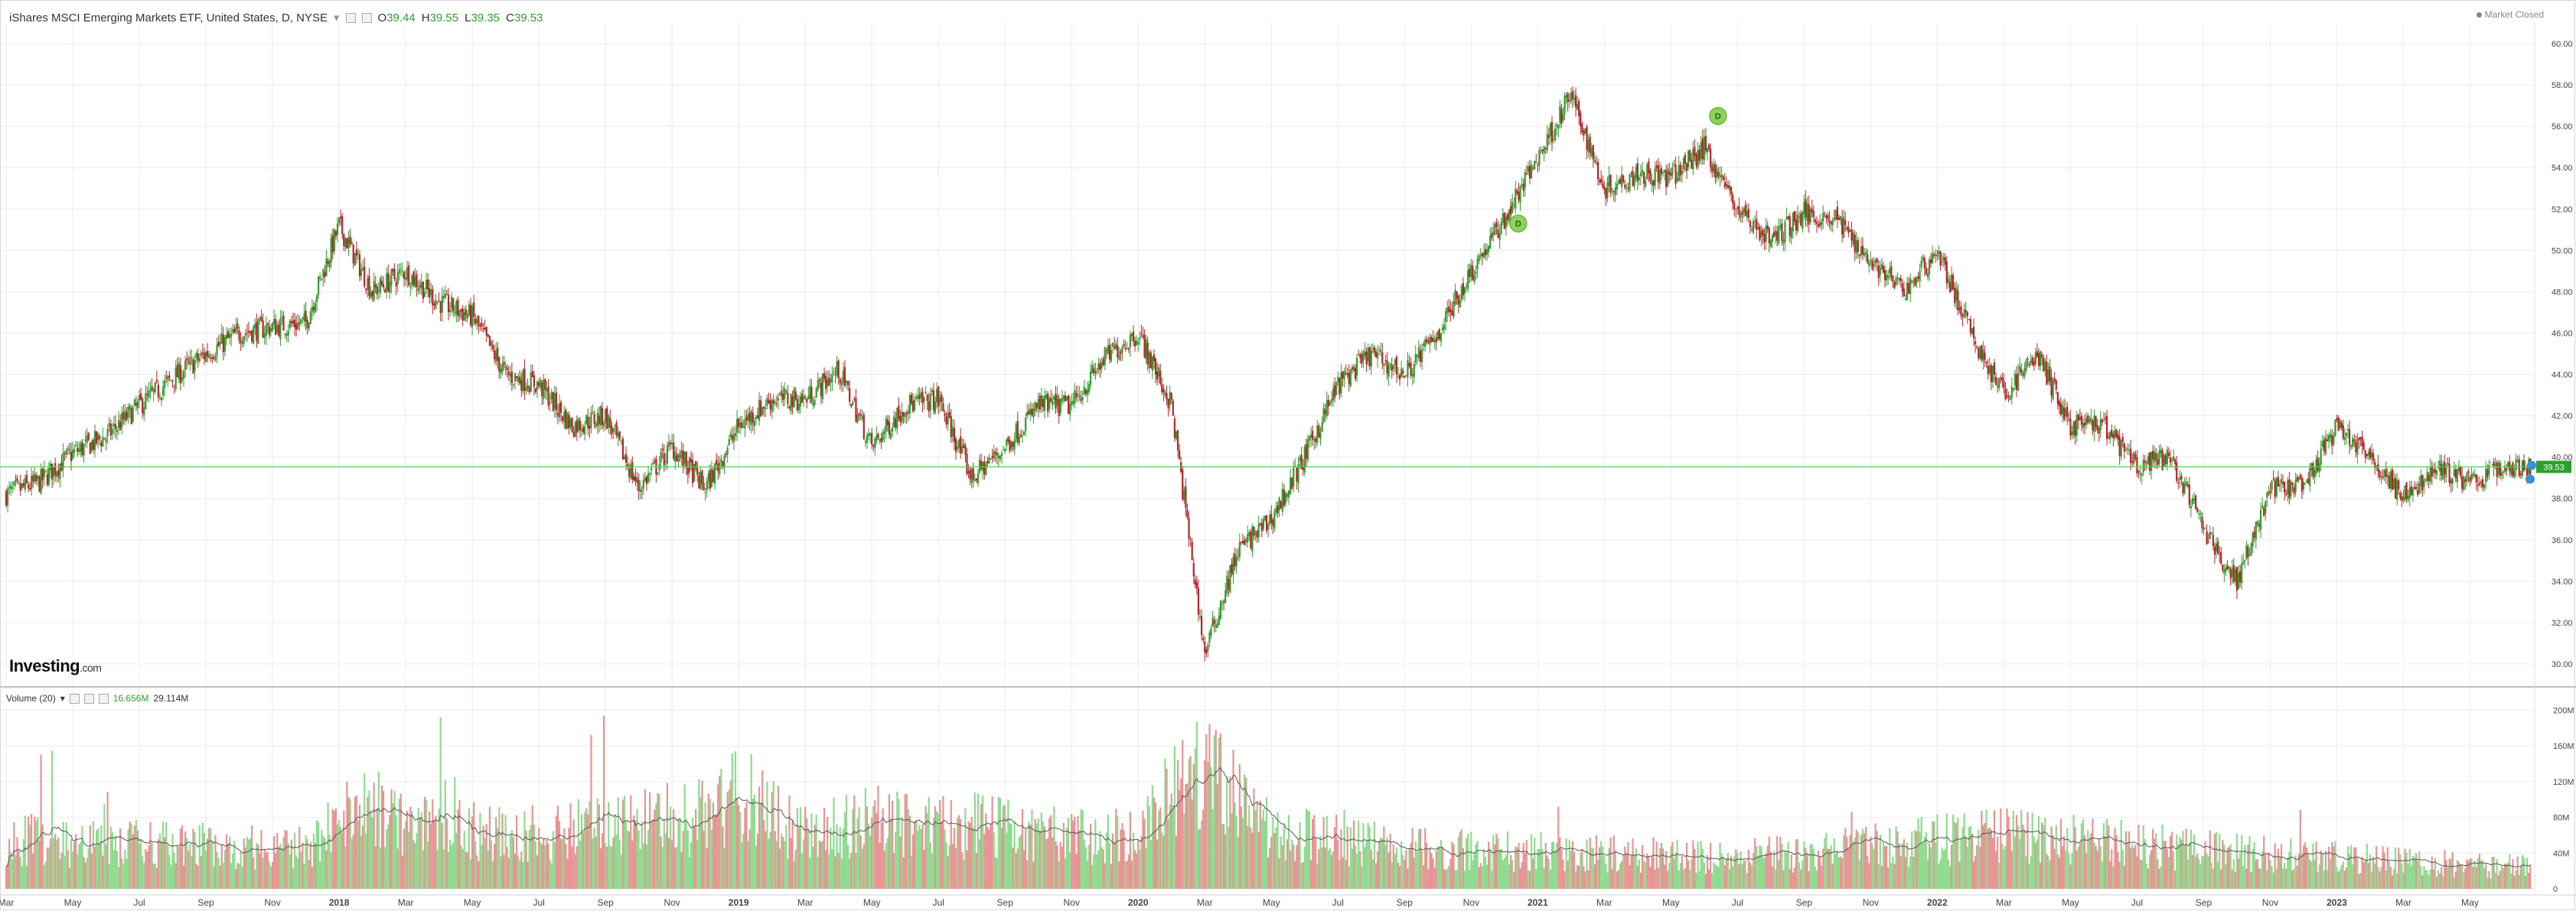 This screenshot has width=2576, height=911. Describe the element at coordinates (336, 17) in the screenshot. I see `title-dropdown-icon: ▾` at that location.